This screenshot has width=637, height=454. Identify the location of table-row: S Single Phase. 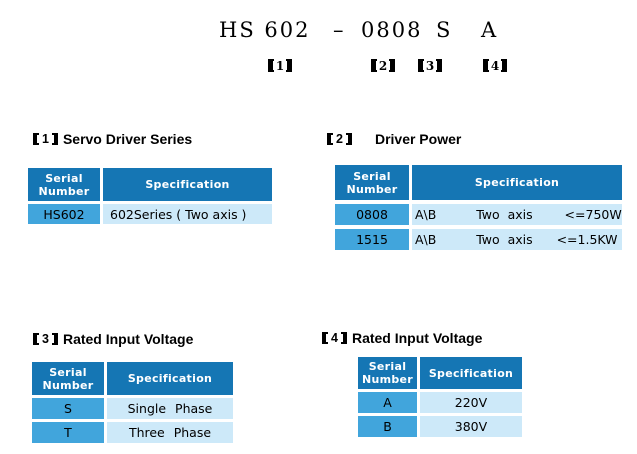
(132, 408).